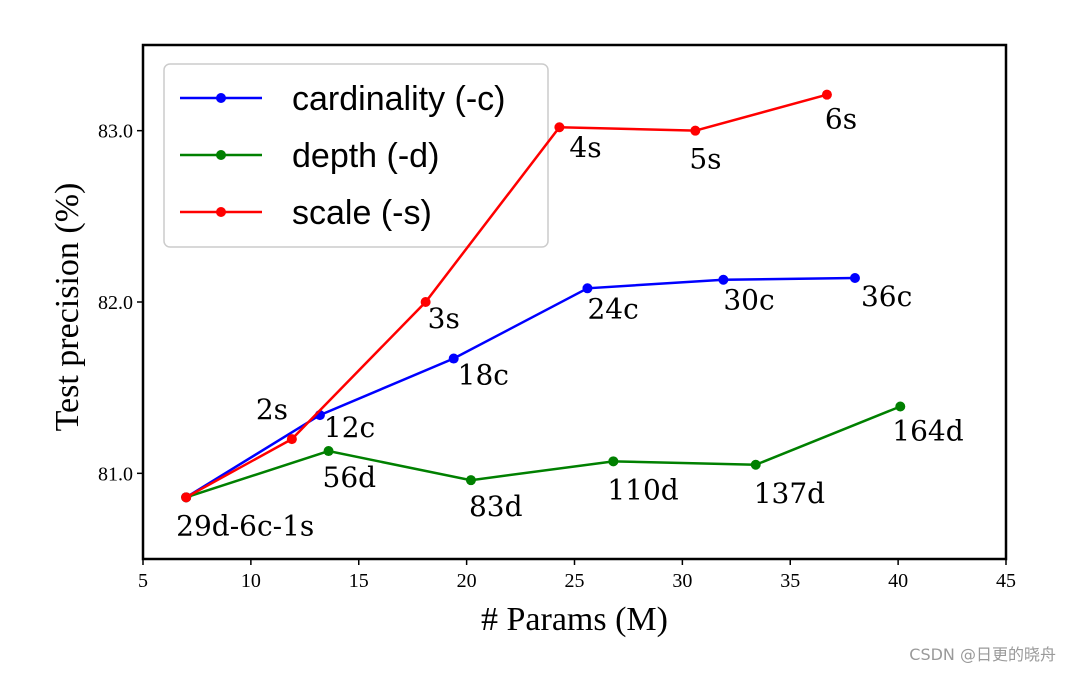 The image size is (1070, 675). I want to click on x-tick-label: 35, so click(790, 581).